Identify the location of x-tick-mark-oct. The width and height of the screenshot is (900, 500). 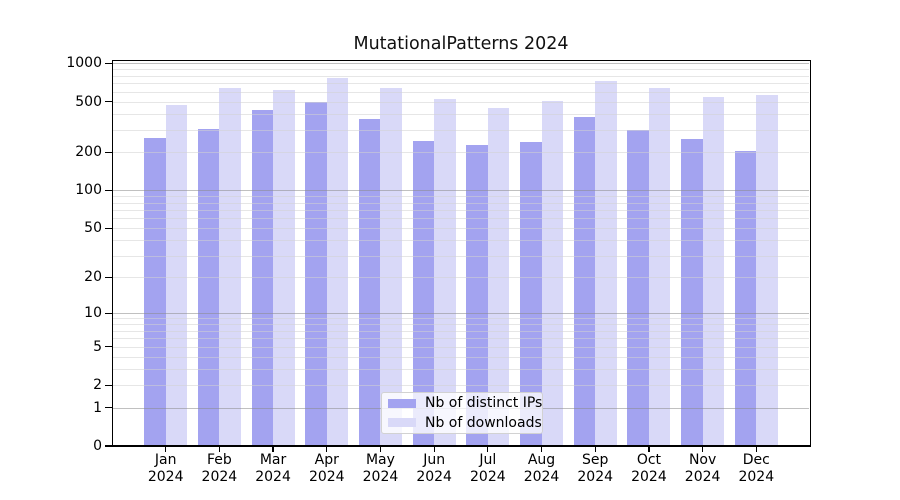
(649, 449).